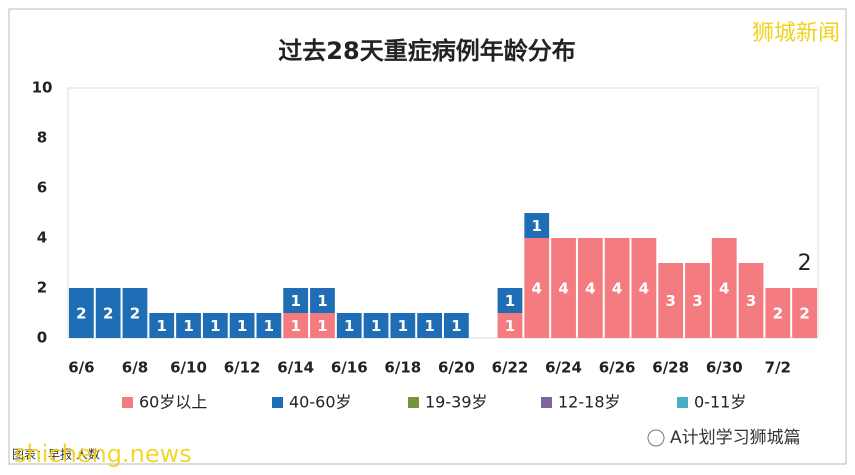 This screenshot has width=855, height=475. Describe the element at coordinates (589, 402) in the screenshot. I see `legend-label: 12-18岁` at that location.